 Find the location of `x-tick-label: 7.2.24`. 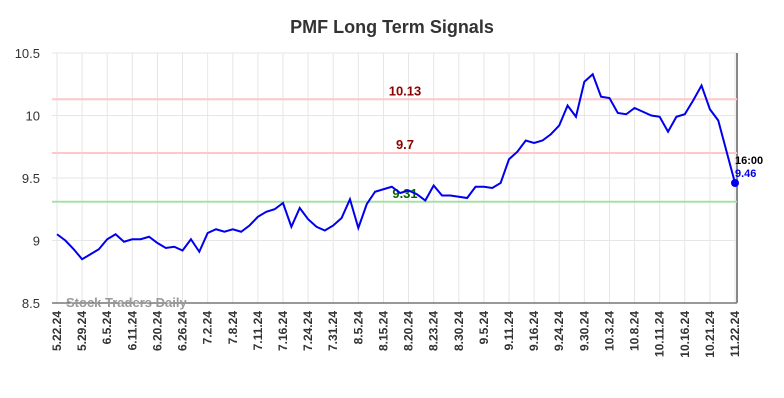

x-tick-label: 7.2.24 is located at coordinates (208, 328).